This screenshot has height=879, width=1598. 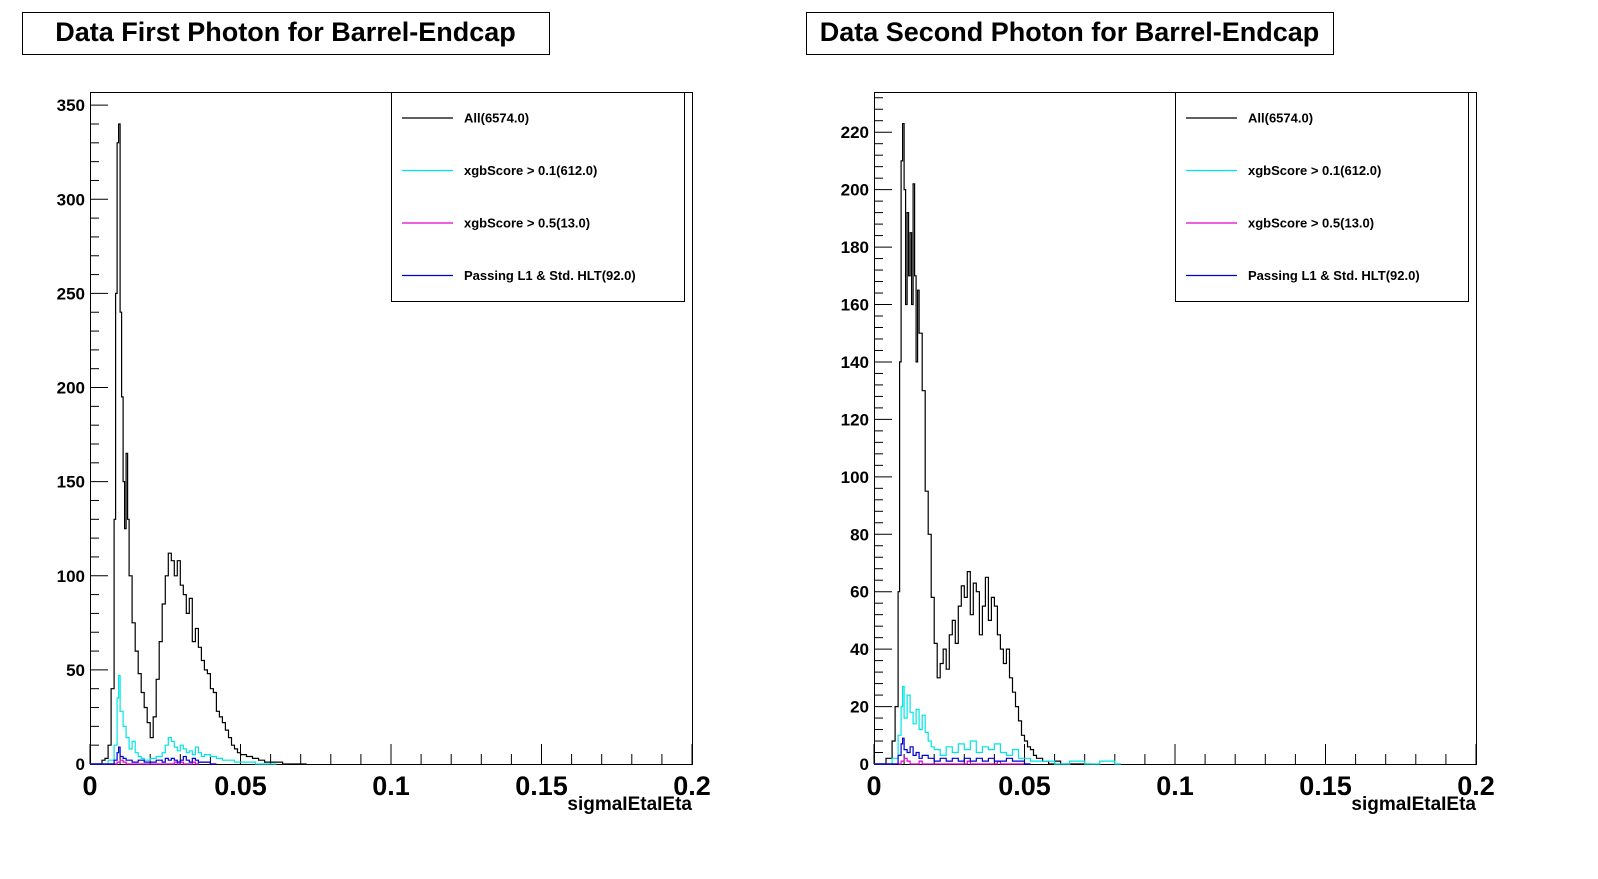 What do you see at coordinates (859, 707) in the screenshot?
I see `y-tick-label: 20` at bounding box center [859, 707].